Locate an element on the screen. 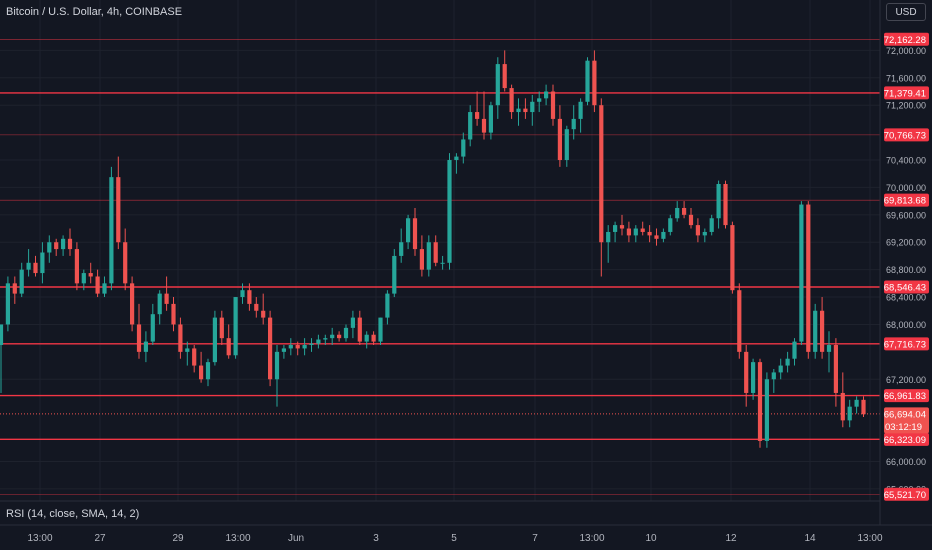 Image resolution: width=932 pixels, height=550 pixels. price-tick-label: 70,000.00 is located at coordinates (906, 188).